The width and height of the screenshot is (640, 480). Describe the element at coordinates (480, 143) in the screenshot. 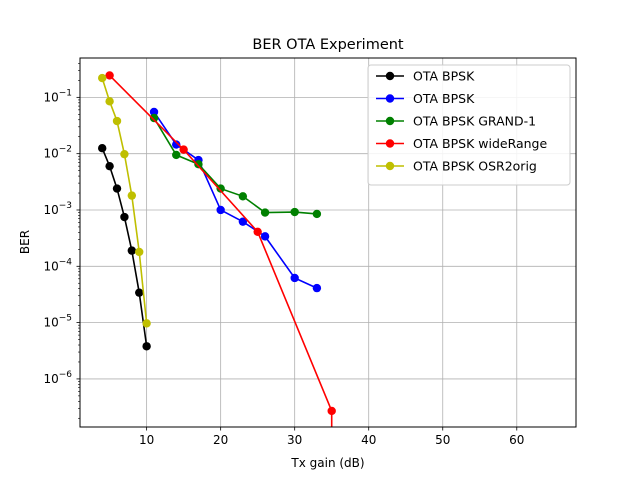

I see `legend-entry-label: OTA BPSK wideRange` at that location.